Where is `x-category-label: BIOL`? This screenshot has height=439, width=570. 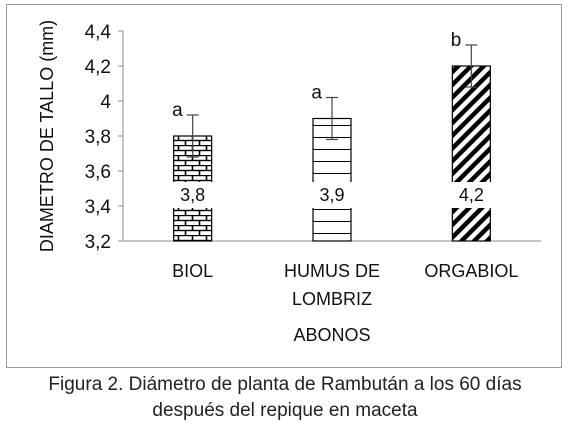 x-category-label: BIOL is located at coordinates (192, 271).